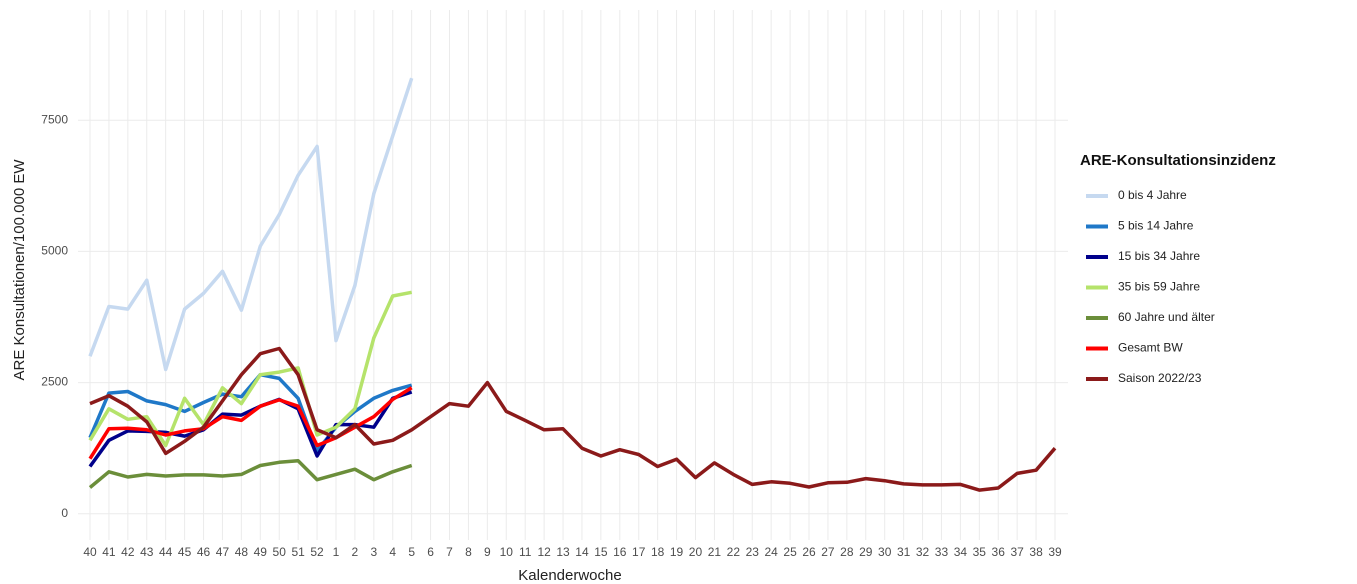  Describe the element at coordinates (734, 552) in the screenshot. I see `x-tick-label: 22` at that location.